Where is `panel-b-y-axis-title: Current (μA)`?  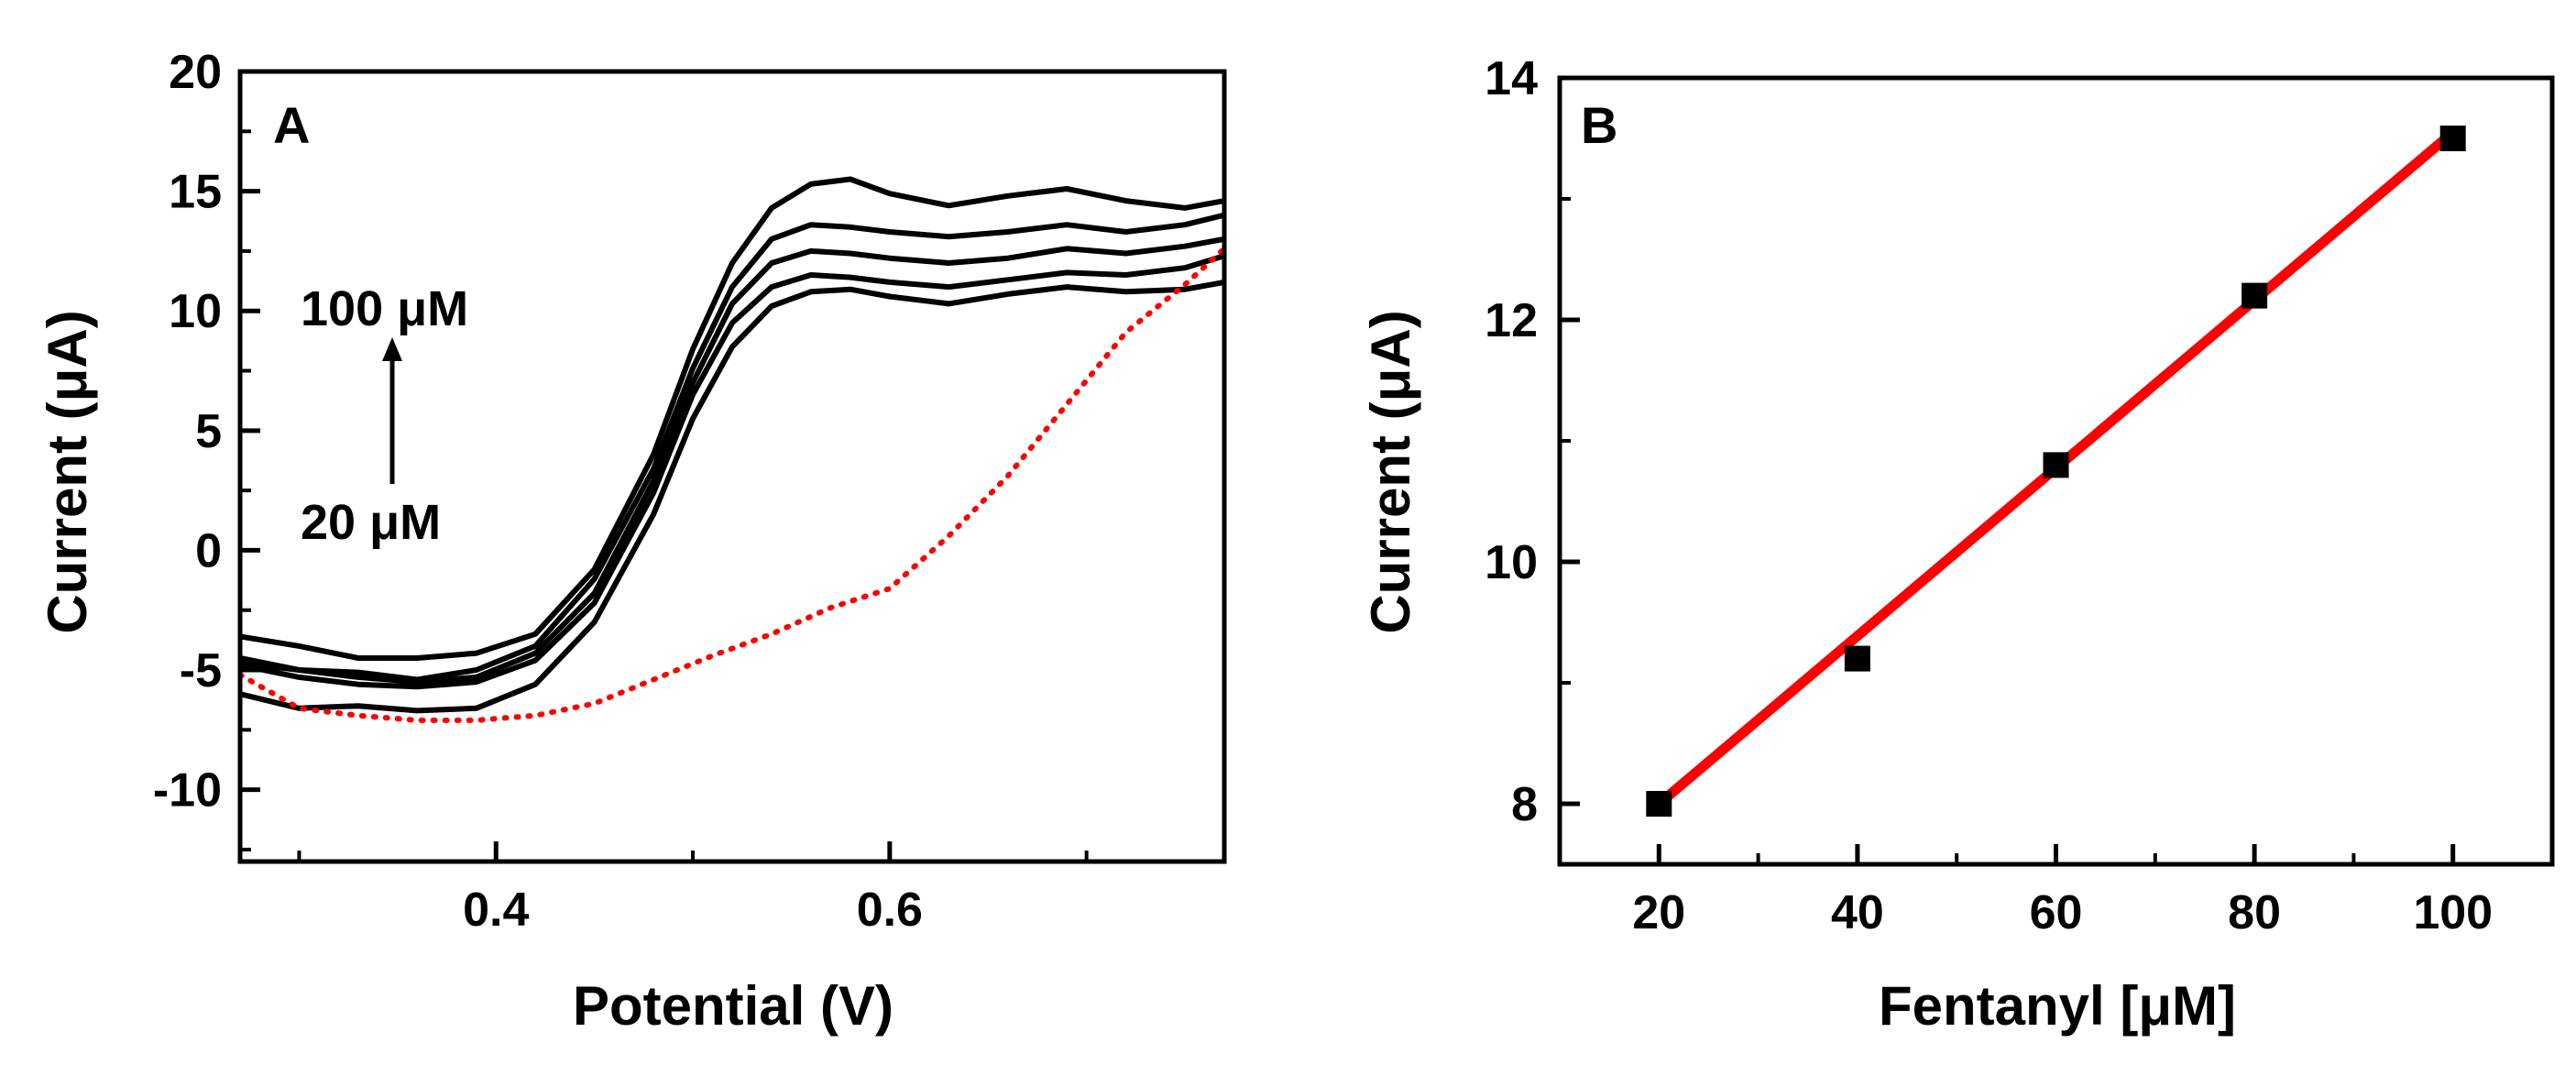
panel-b-y-axis-title: Current (μA) is located at coordinates (1390, 471).